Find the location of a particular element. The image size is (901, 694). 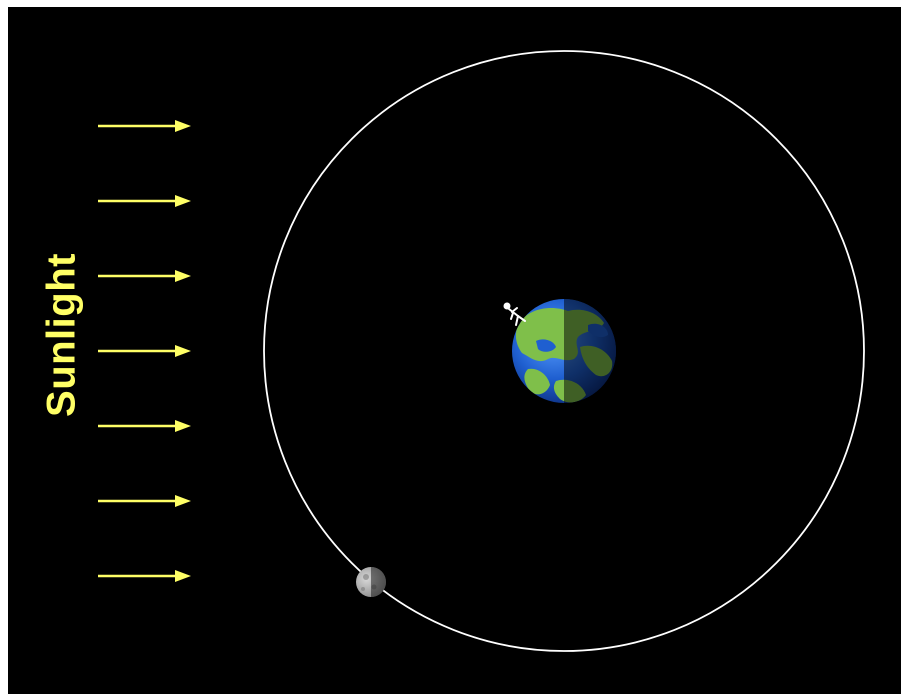

earth is located at coordinates (564, 351).